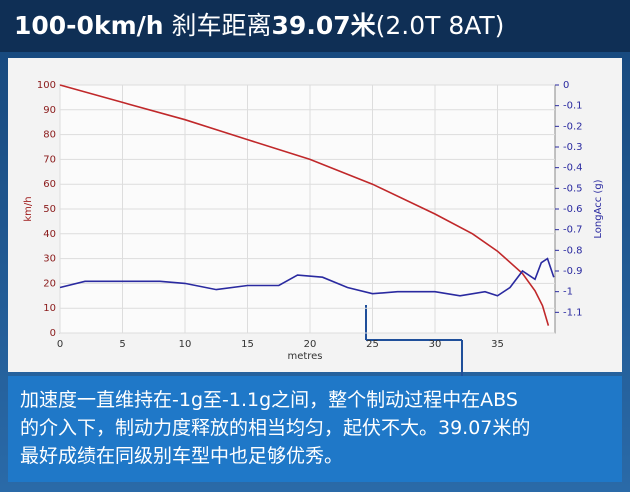 The width and height of the screenshot is (630, 492). I want to click on y2-tick-label: -0.7, so click(573, 230).